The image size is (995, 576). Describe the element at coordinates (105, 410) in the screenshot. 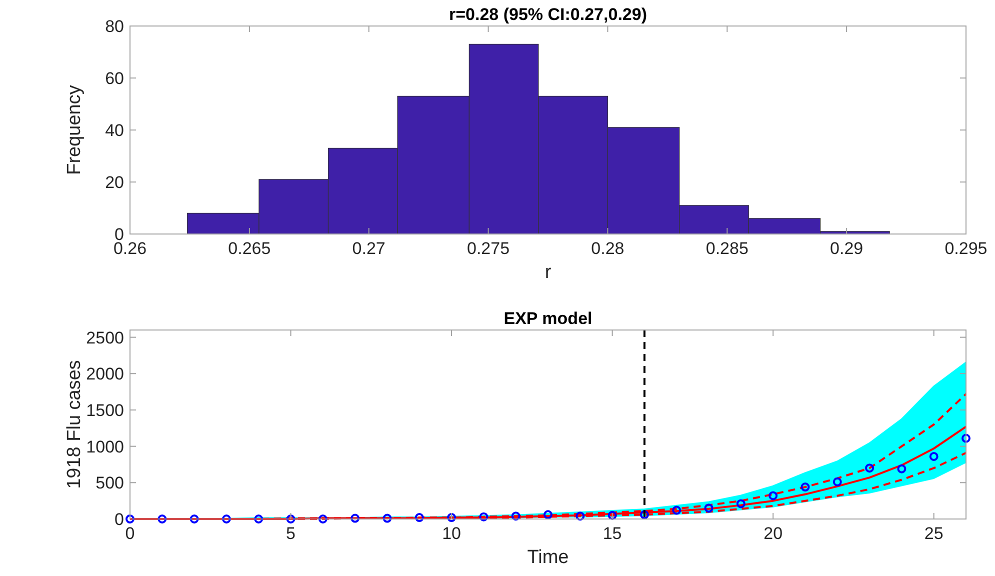

I see `y-tick-label: 1500` at that location.